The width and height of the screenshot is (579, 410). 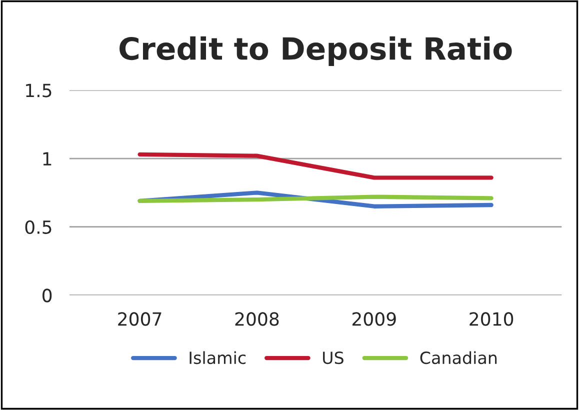 I want to click on y-tick-label: 0, so click(x=47, y=295).